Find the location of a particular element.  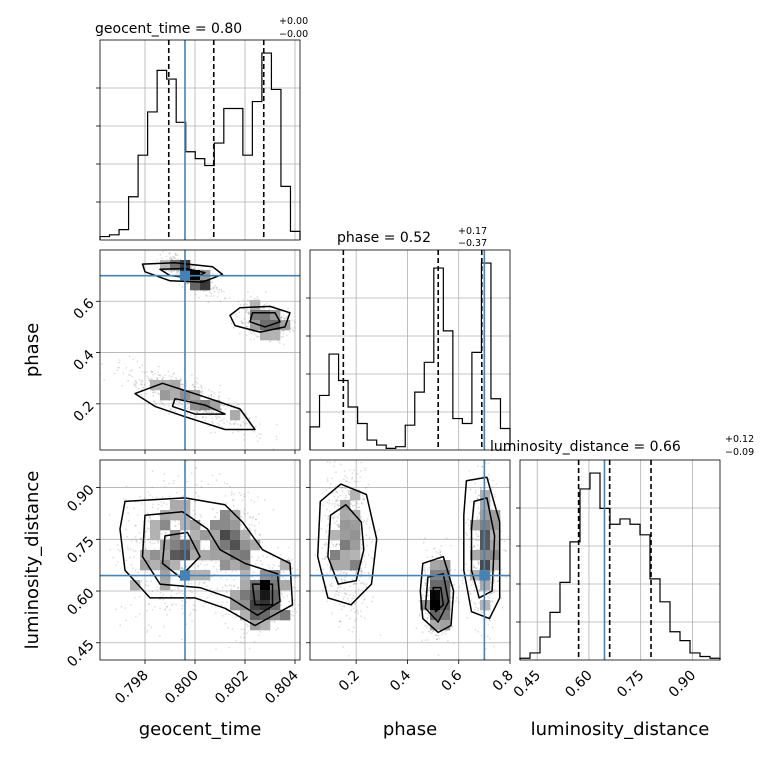

hist-panel-geocent_time is located at coordinates (198, 140).